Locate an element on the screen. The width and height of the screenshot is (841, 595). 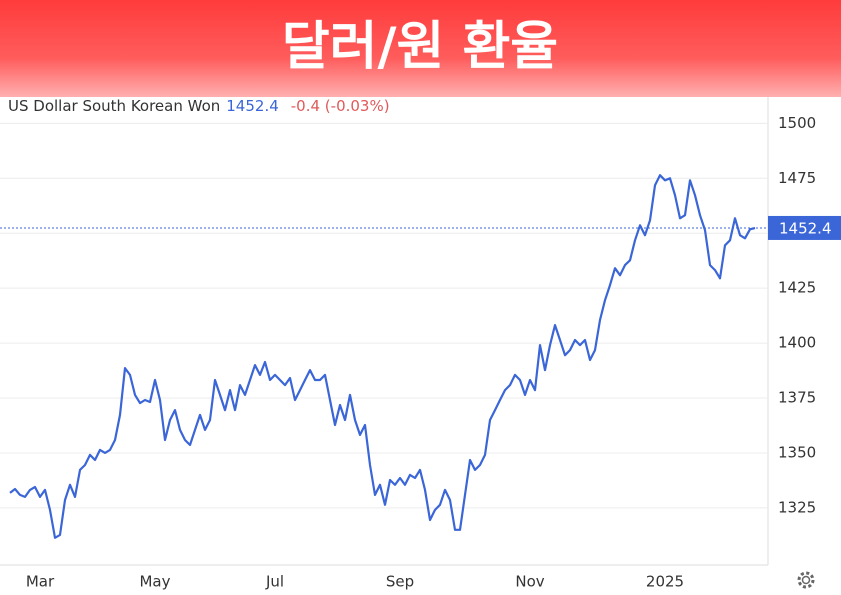
x-tick-label: Jul is located at coordinates (274, 582).